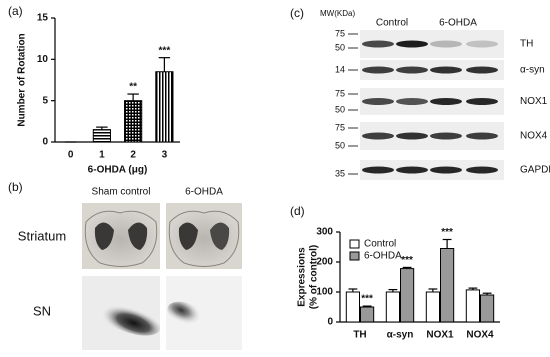 This screenshot has height=357, width=550. Describe the element at coordinates (383, 256) in the screenshot. I see `legend-label: 6-OHDA` at that location.